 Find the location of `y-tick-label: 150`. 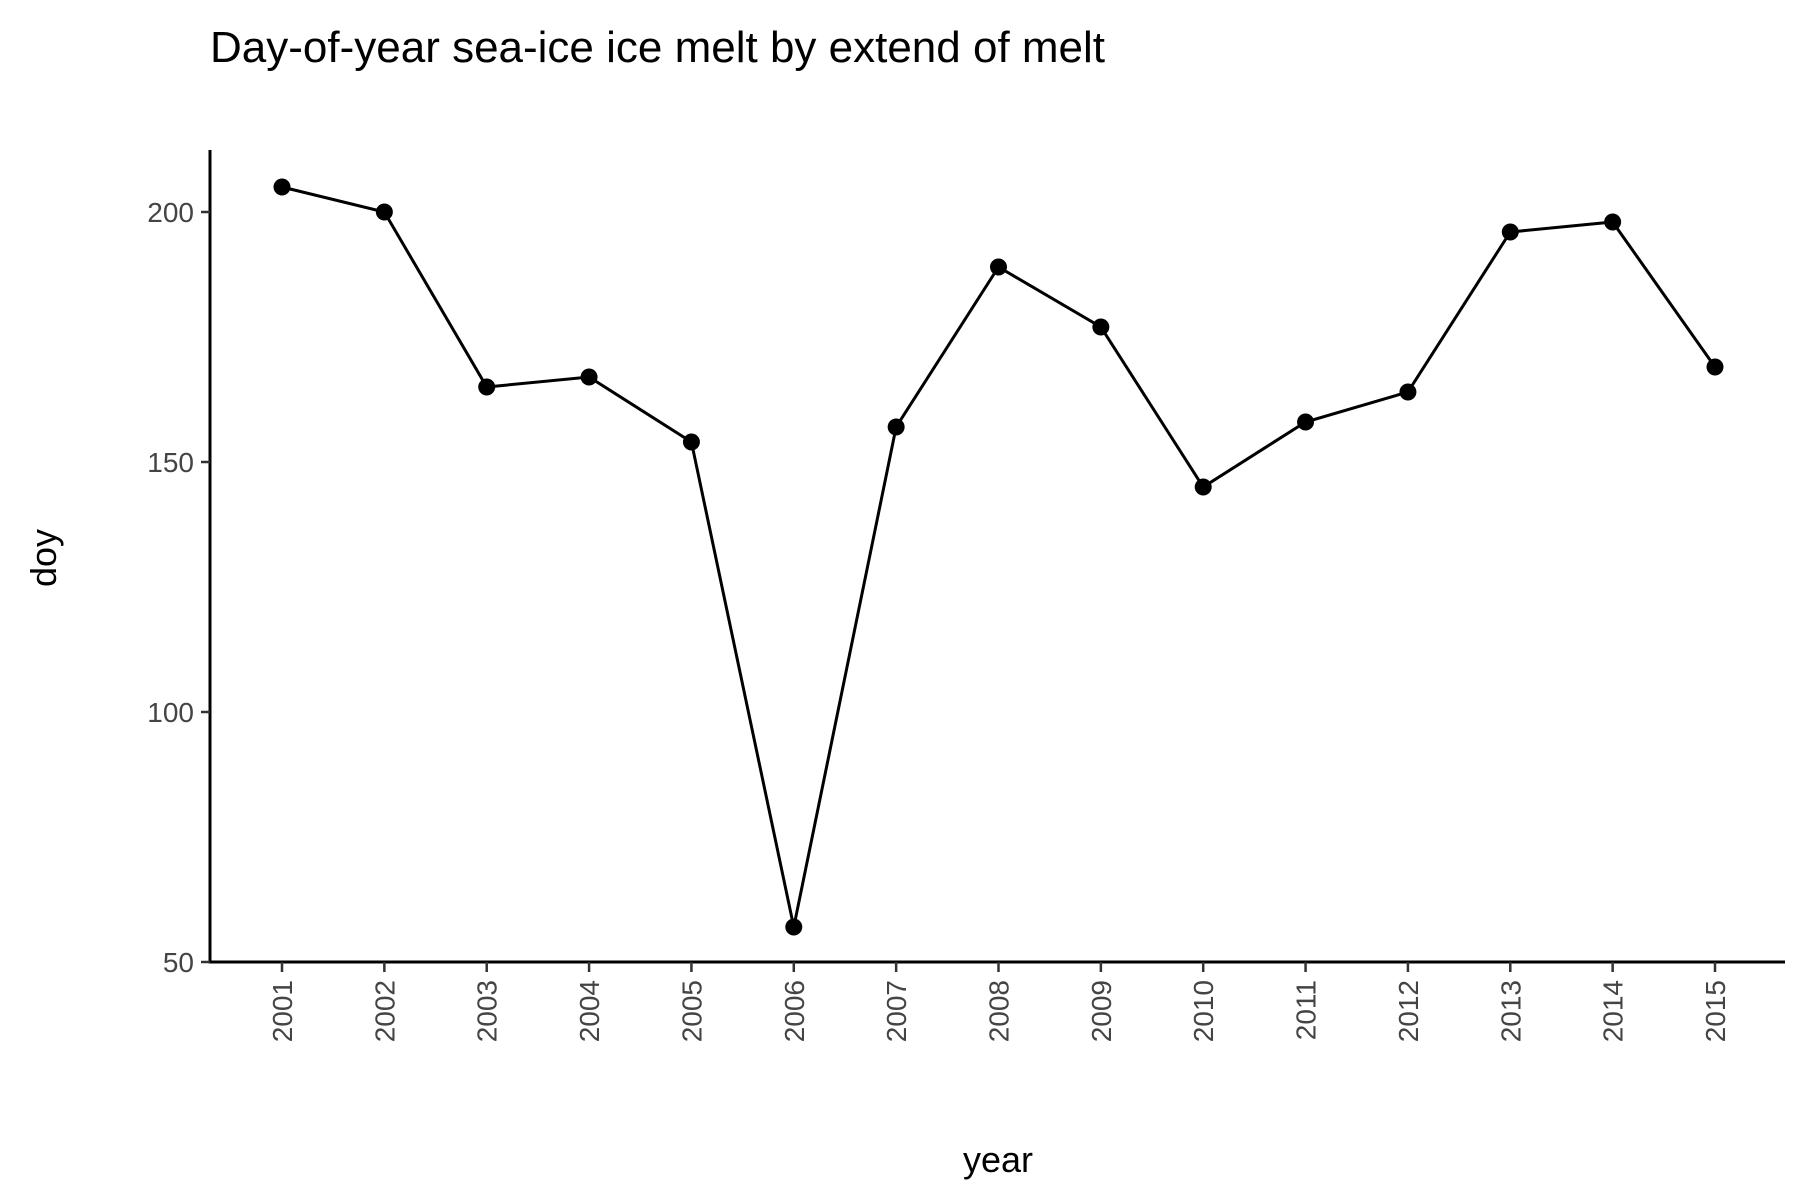

y-tick-label: 150 is located at coordinates (170, 462).